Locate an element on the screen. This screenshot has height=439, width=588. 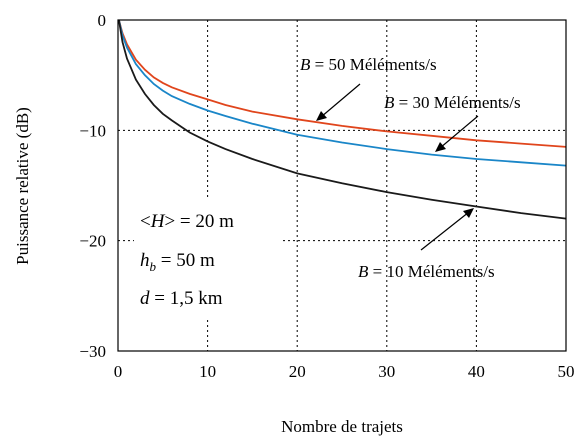
y-tick-label: 0 is located at coordinates (102, 20).